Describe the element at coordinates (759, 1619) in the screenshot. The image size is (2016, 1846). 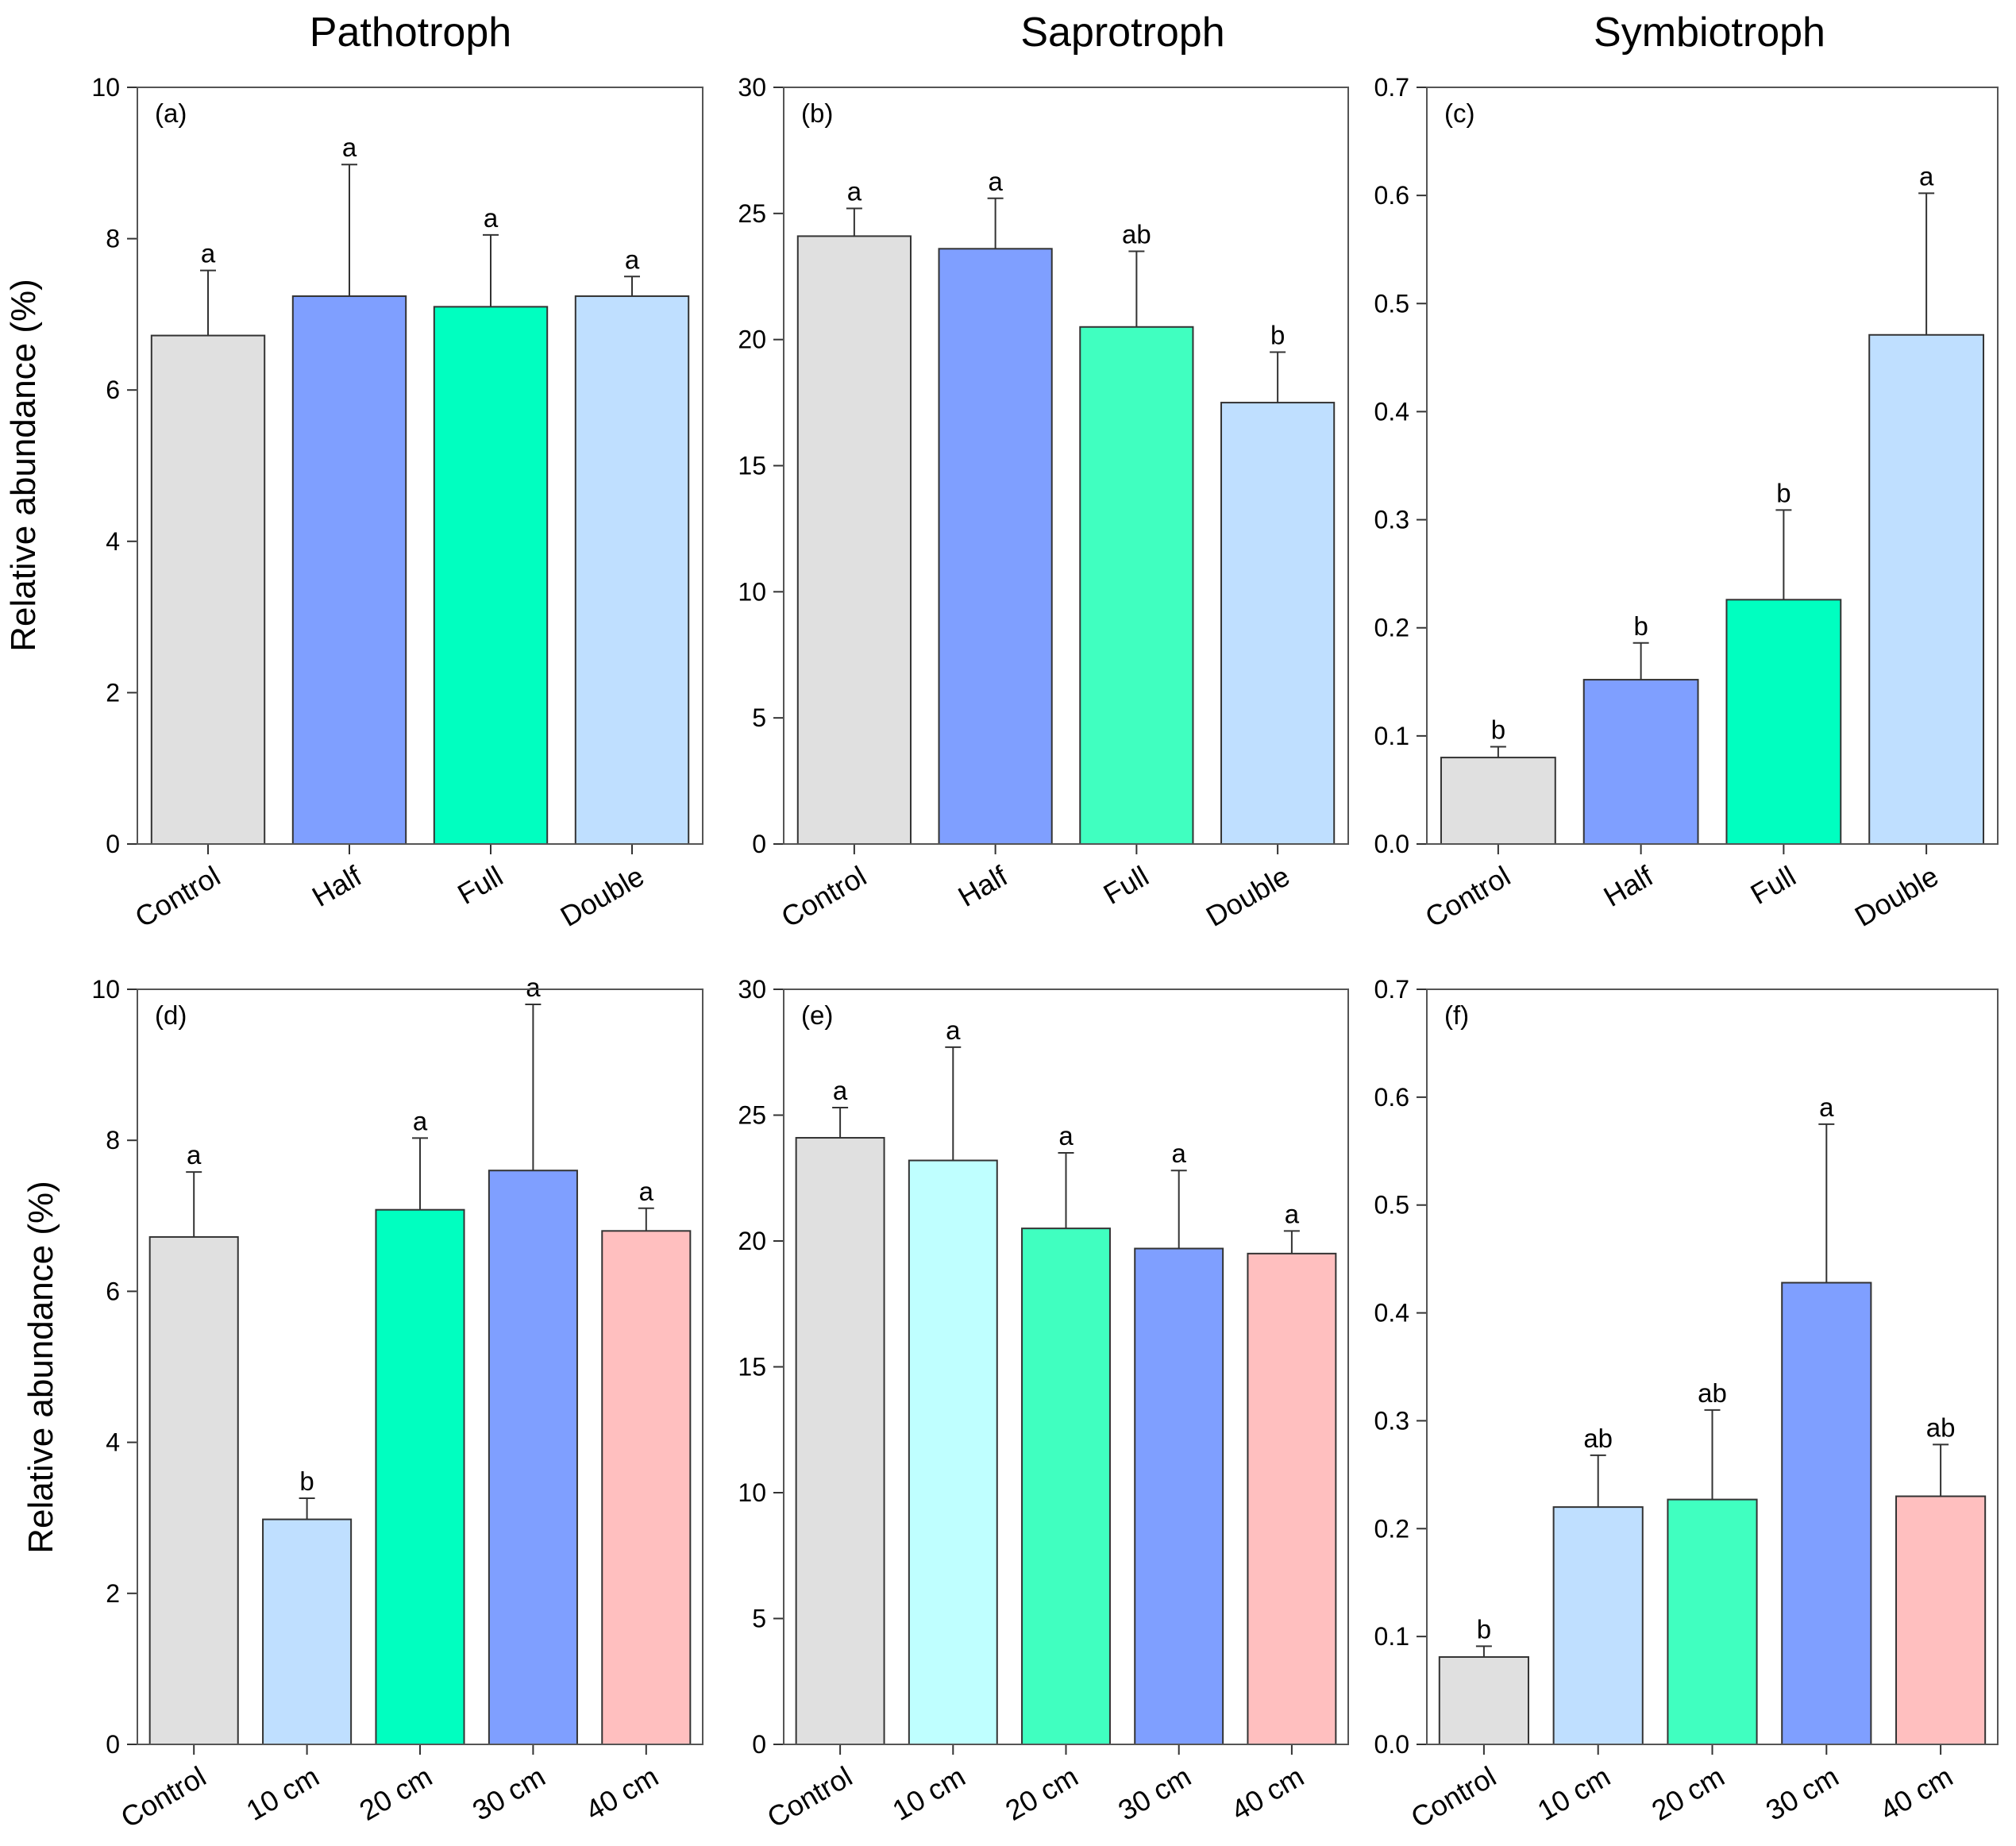
I see `y-tick-label: 5` at that location.